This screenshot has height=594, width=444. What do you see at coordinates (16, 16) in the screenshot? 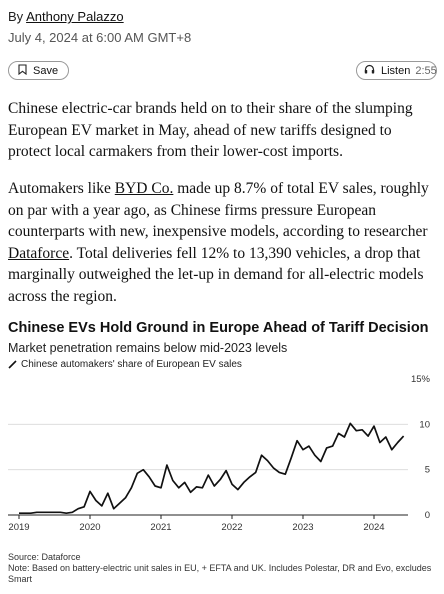
I see `byline-prefix: By` at bounding box center [16, 16].